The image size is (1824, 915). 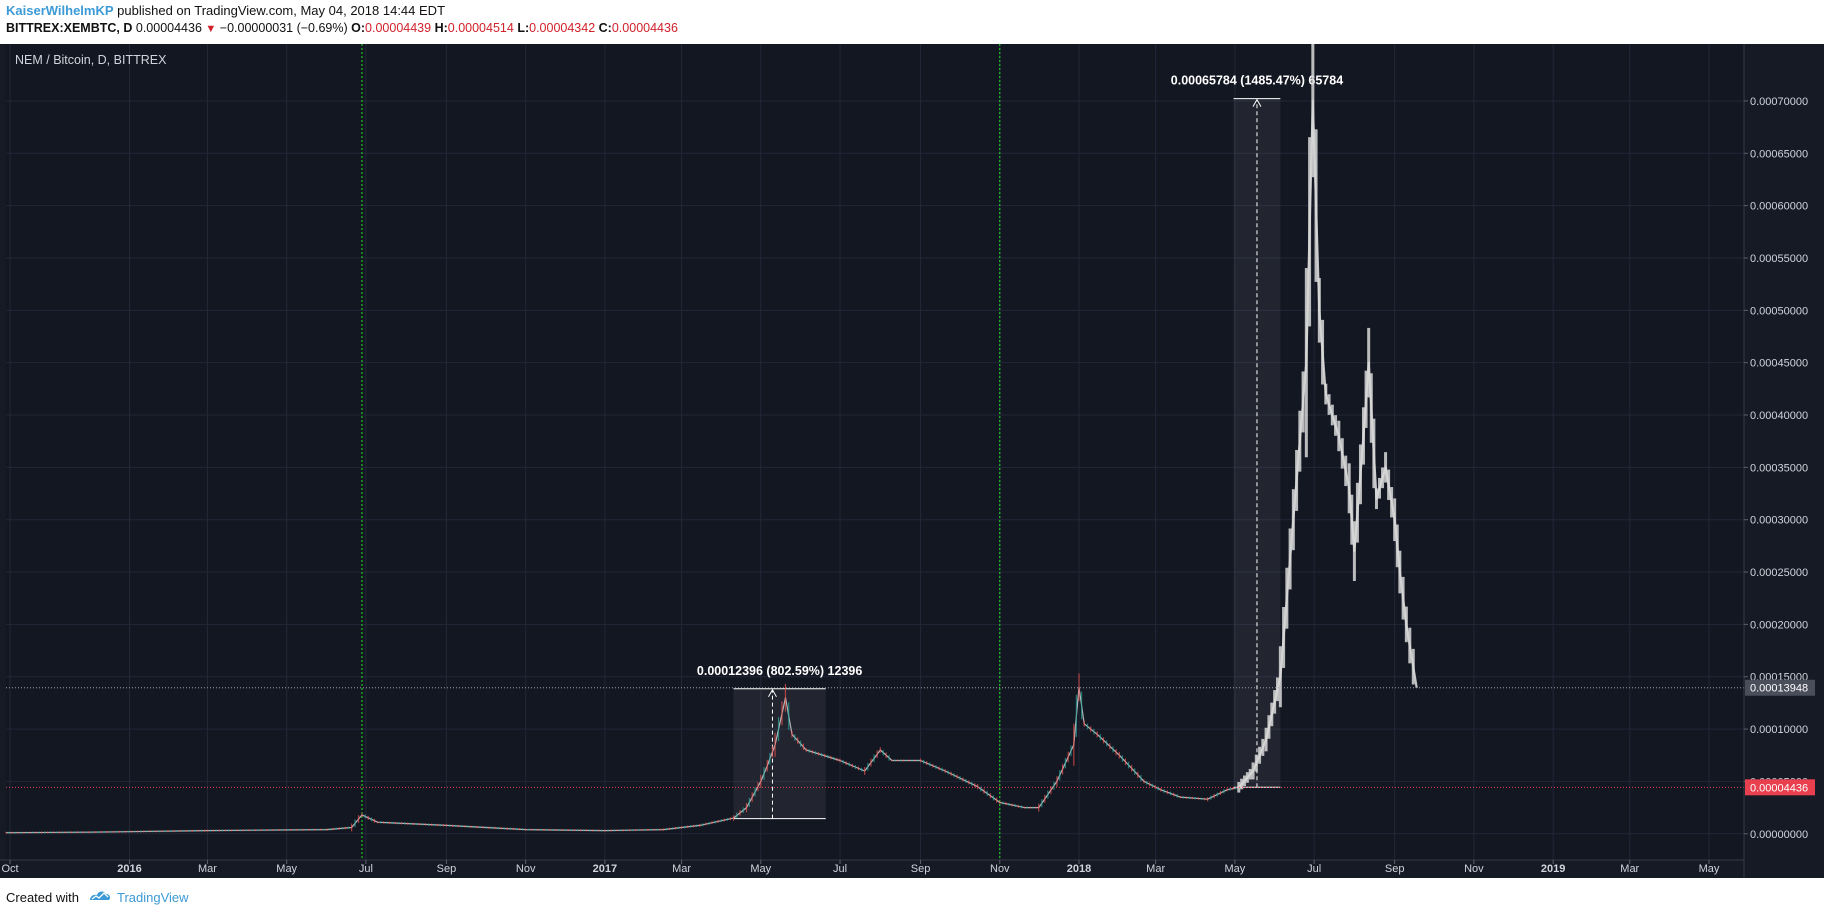 I want to click on price-tick-label: 0.00060000, so click(x=1779, y=207).